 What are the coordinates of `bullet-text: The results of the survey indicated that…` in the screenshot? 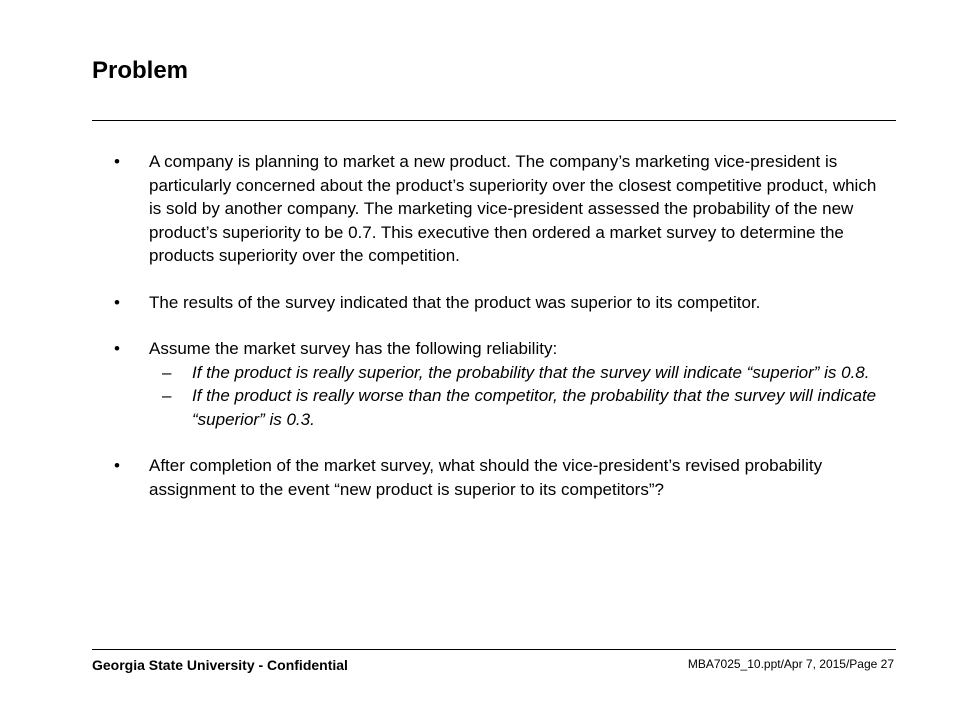 It's located at (455, 302).